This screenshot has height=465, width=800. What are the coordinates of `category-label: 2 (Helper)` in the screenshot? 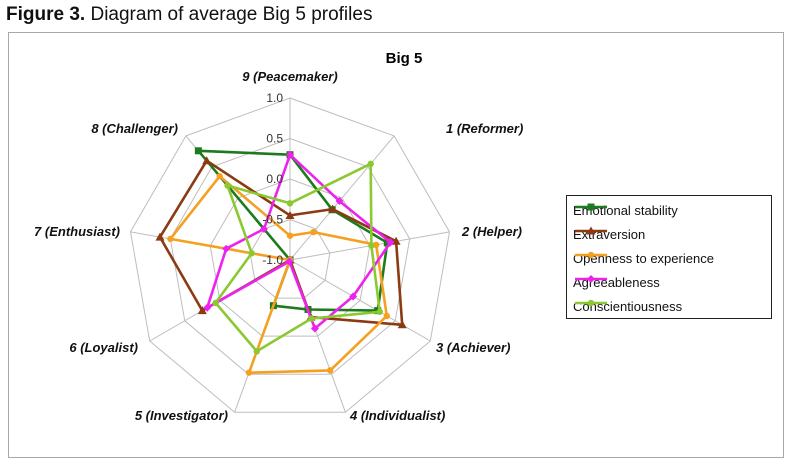 It's located at (491, 231).